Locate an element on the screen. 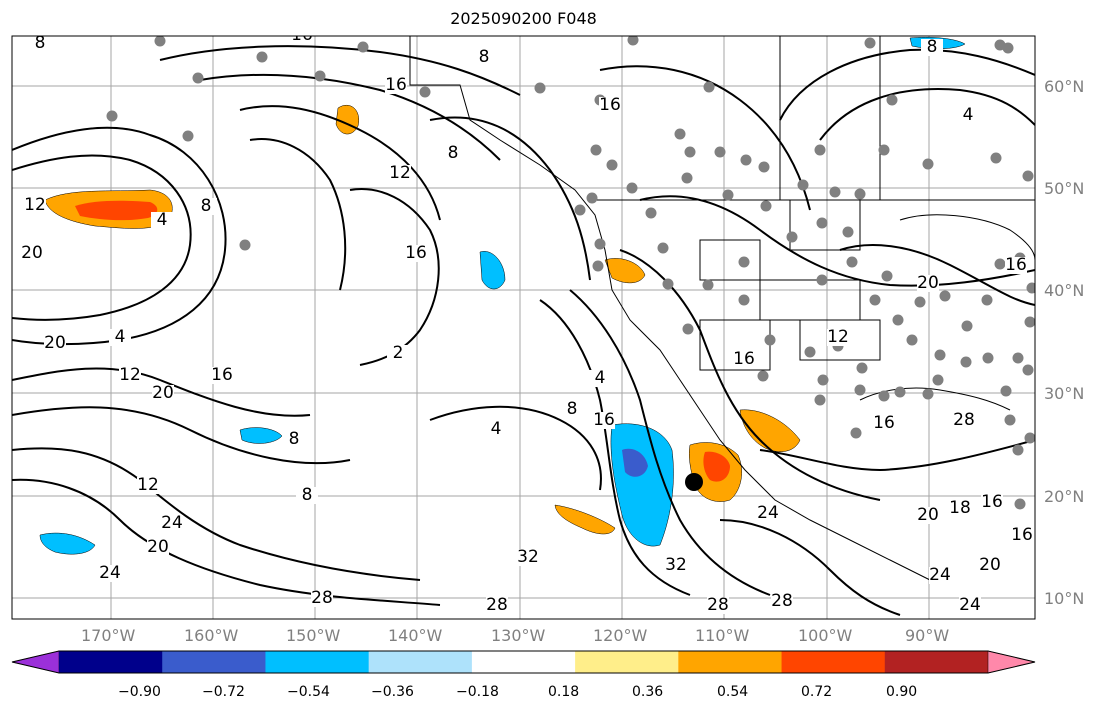 The width and height of the screenshot is (1105, 712). cool-anomaly-core is located at coordinates (635, 462).